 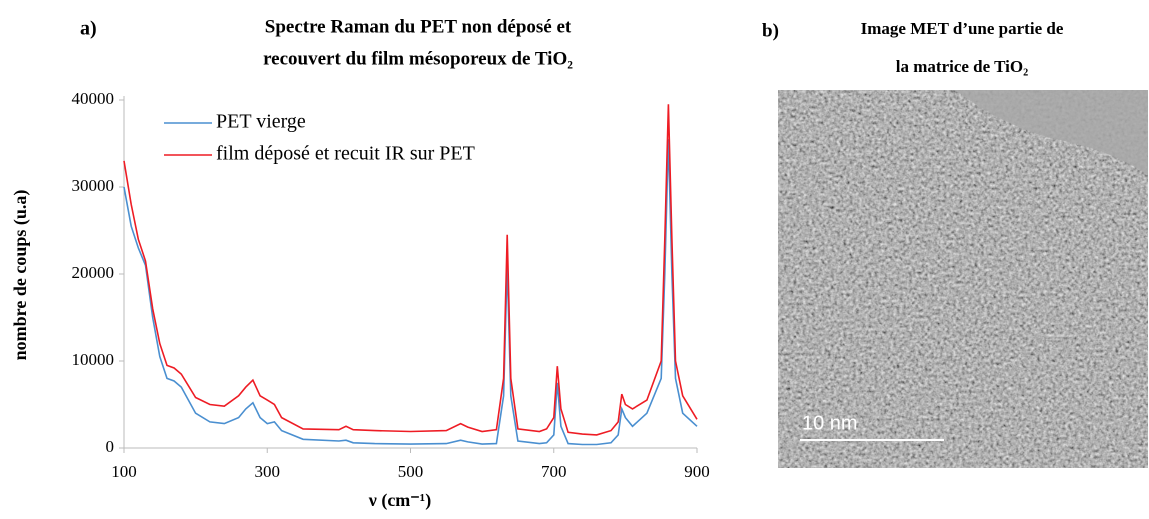 I want to click on x-axis-label: ν (cm⁻¹), so click(x=399, y=500).